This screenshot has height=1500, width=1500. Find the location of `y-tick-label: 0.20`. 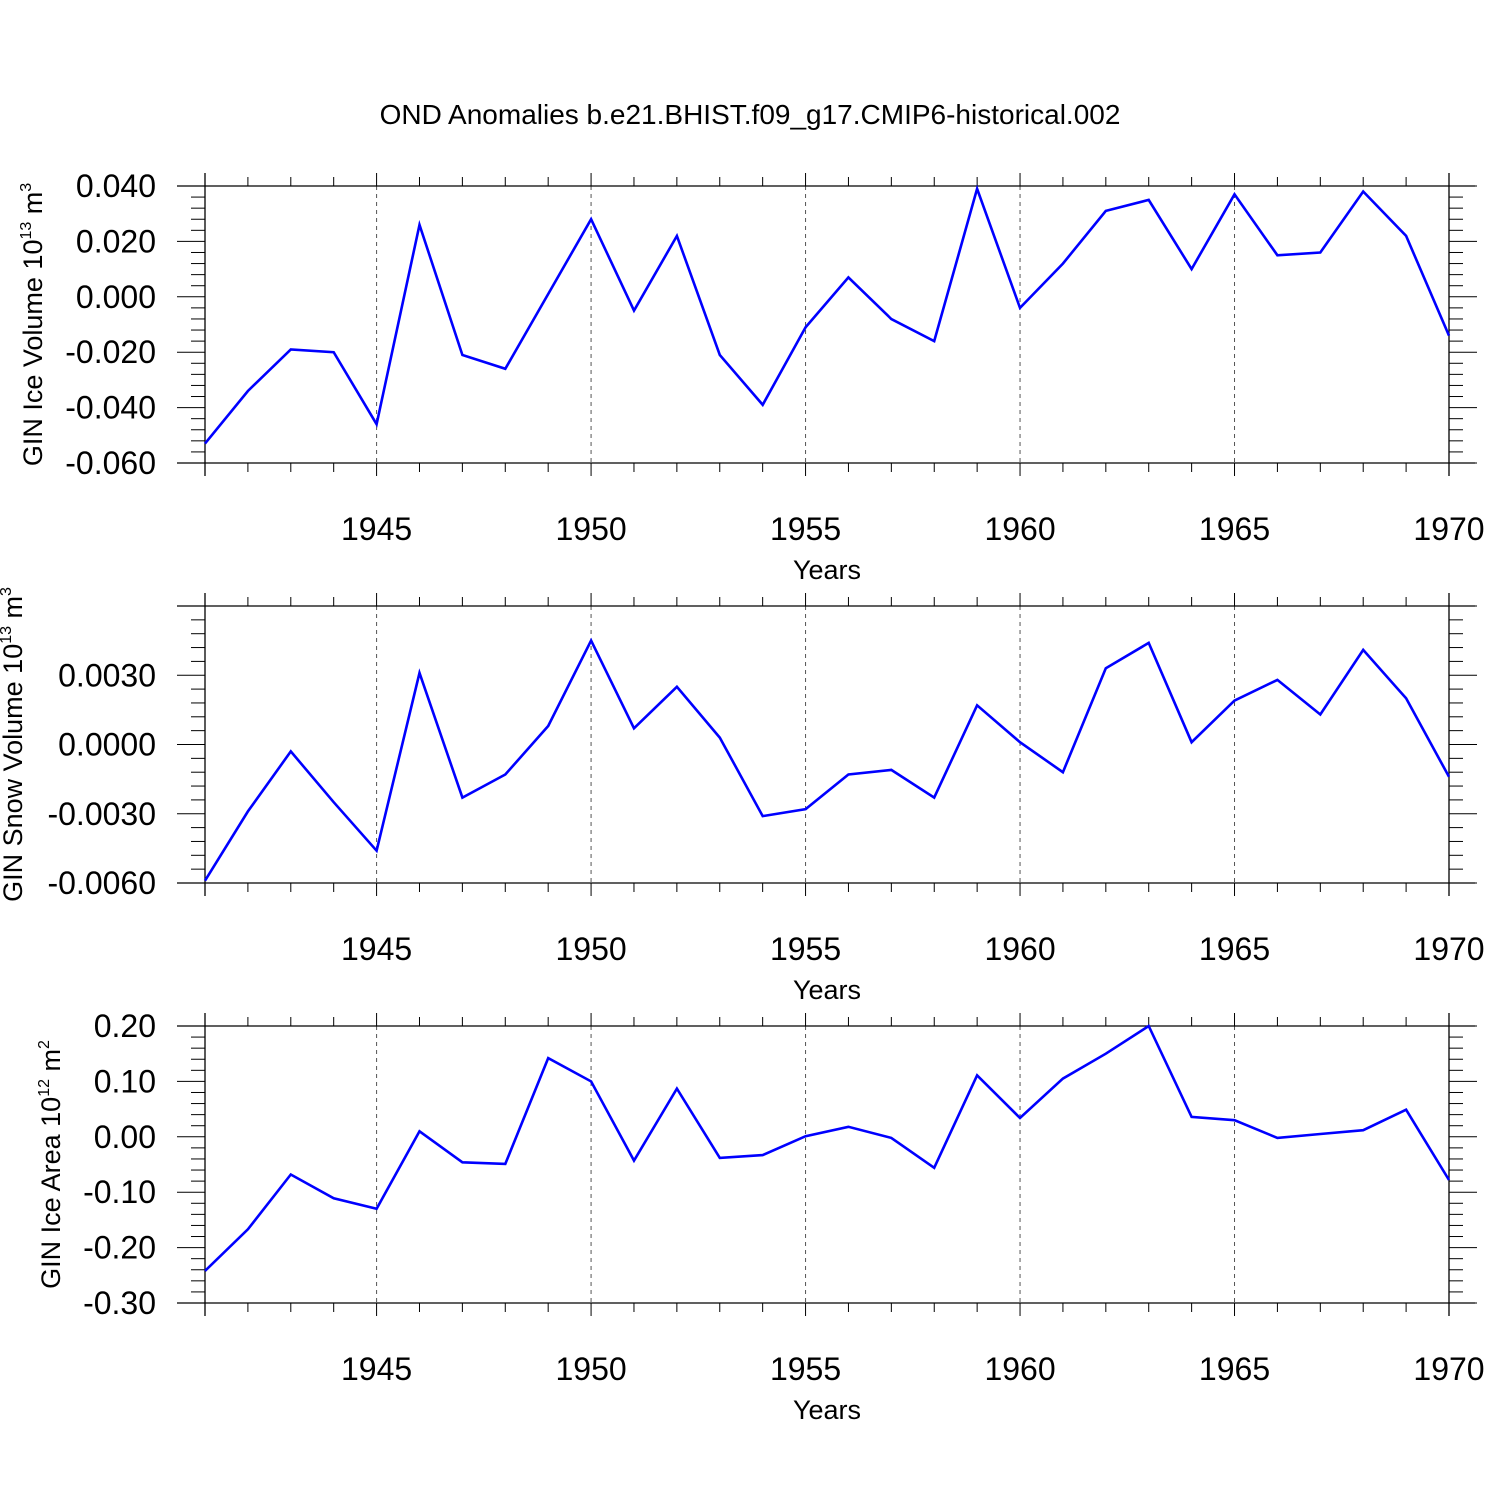

y-tick-label: 0.20 is located at coordinates (125, 1026).